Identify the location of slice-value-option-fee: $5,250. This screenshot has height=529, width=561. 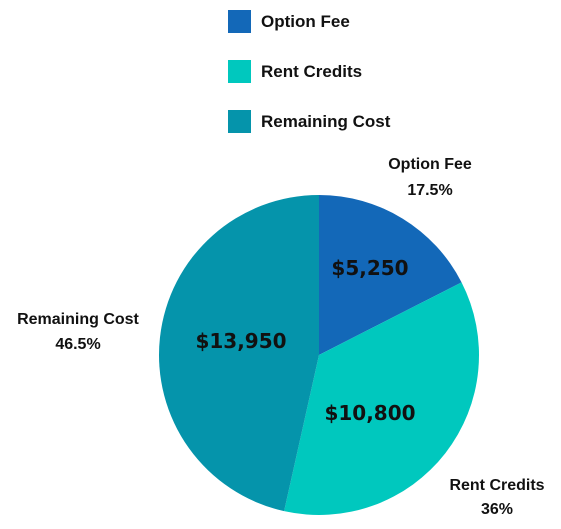
(369, 268).